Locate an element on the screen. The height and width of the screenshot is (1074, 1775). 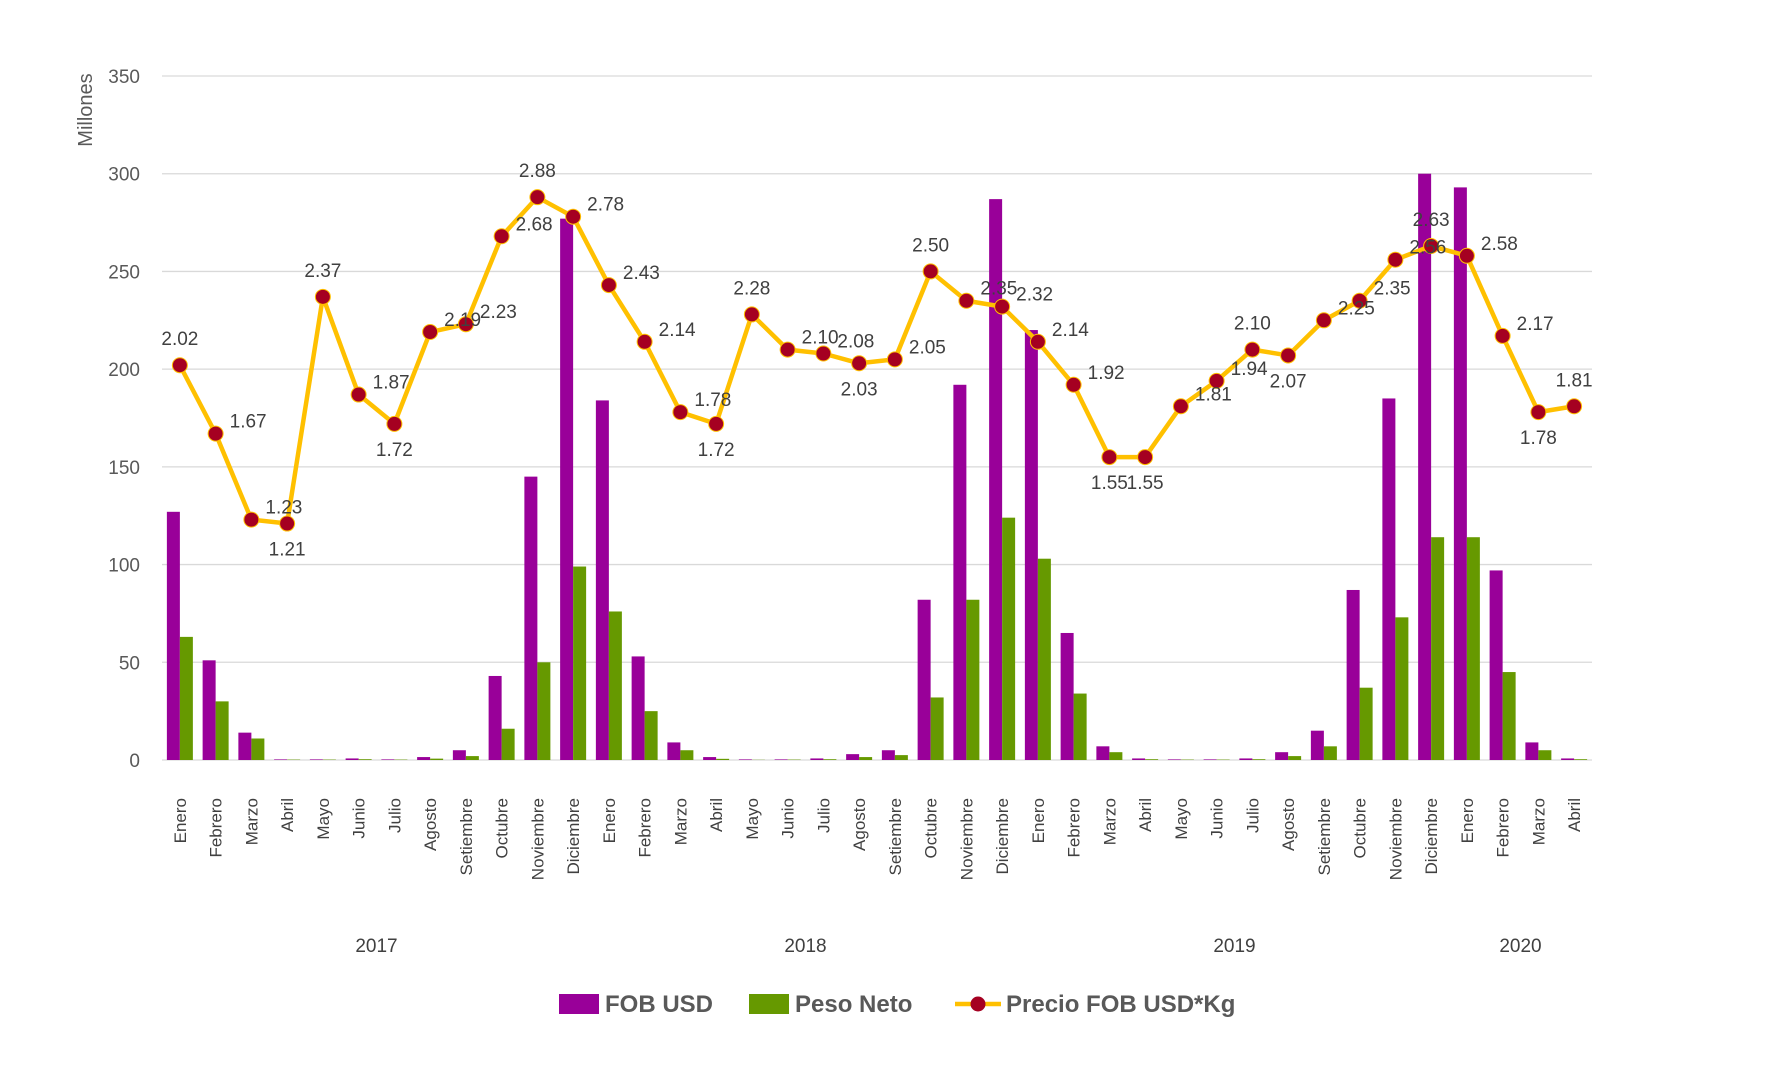
legend-swatch-peso-neto is located at coordinates (769, 1004).